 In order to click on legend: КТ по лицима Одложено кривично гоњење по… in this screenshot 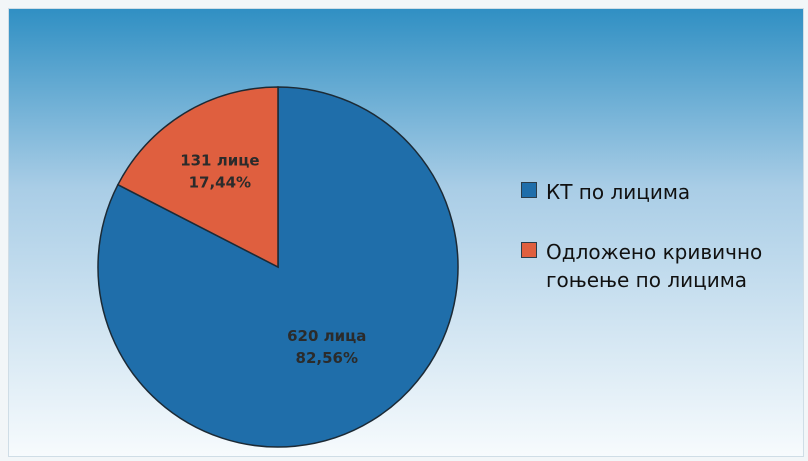, I will do `click(661, 252)`.